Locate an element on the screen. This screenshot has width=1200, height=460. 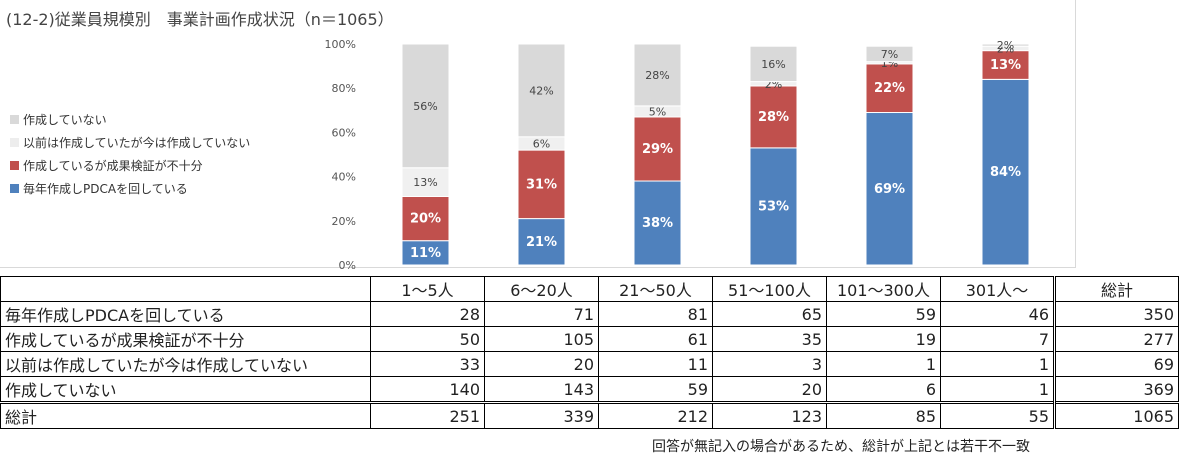
y-tick-label: 40% is located at coordinates (344, 177).